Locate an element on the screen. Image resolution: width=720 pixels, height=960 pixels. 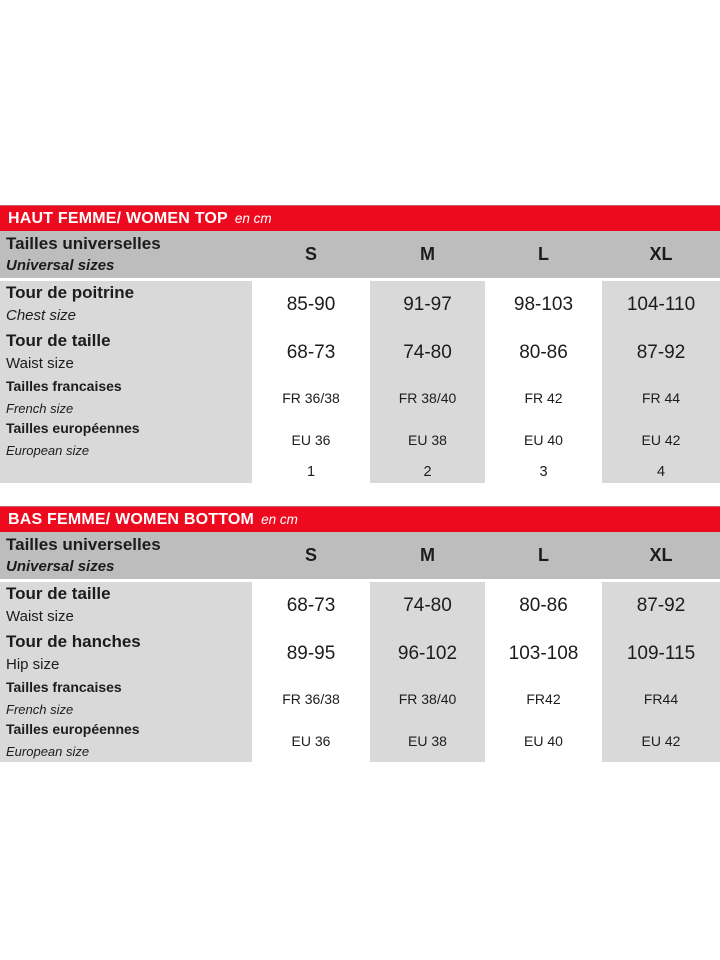
row-label-cell: Tour de poitrine Chest size is located at coordinates (126, 305).